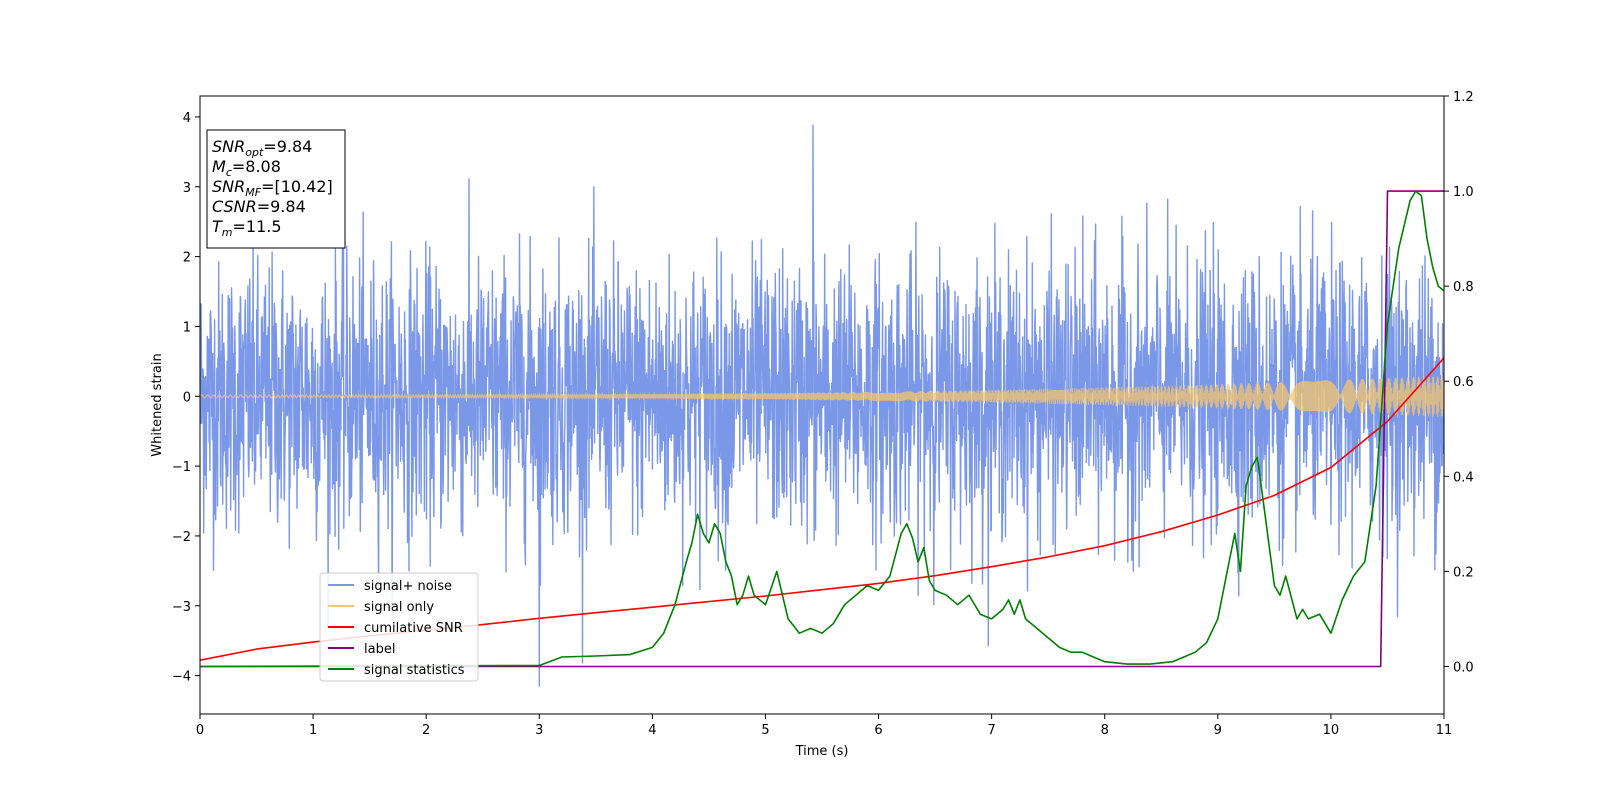  Describe the element at coordinates (187, 258) in the screenshot. I see `y-tick-label: 2` at that location.